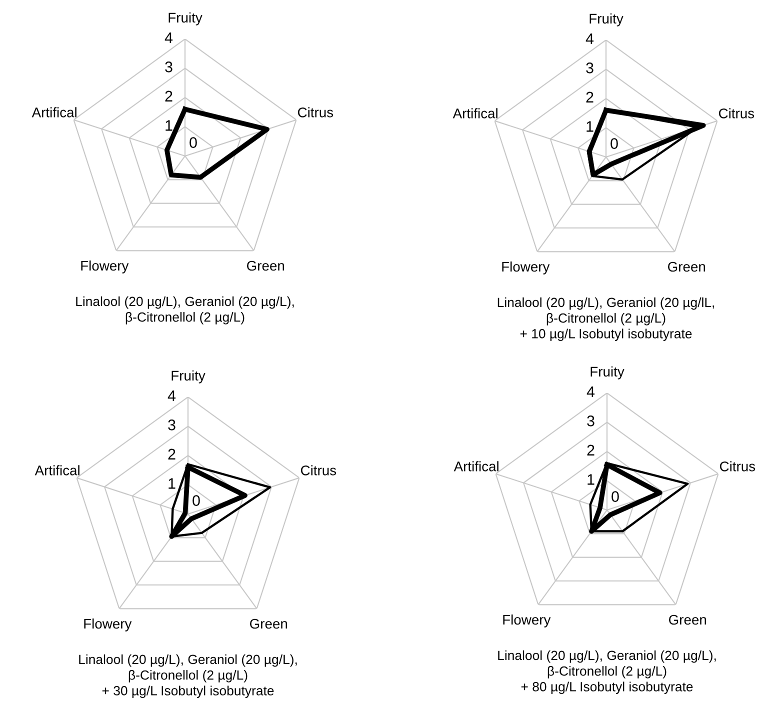  Describe the element at coordinates (185, 310) in the screenshot. I see `text: Linalool (20 µg/L), Geraniol (20 µg/L), β-Citronellol (2 µg/L)` at that location.